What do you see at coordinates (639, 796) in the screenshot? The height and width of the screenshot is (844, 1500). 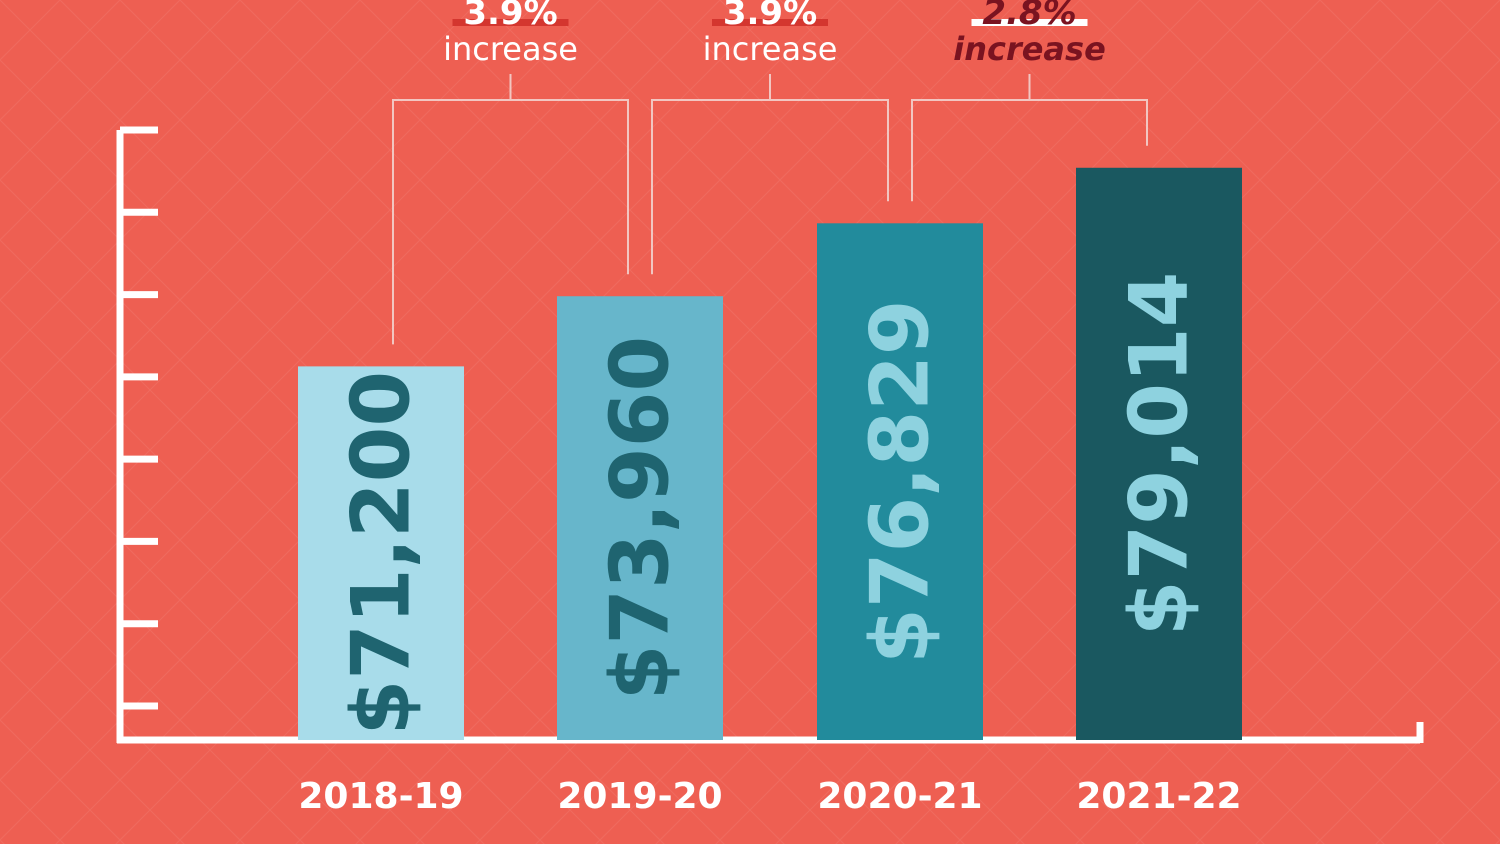 I see `x-tick-label: 2019-20` at bounding box center [639, 796].